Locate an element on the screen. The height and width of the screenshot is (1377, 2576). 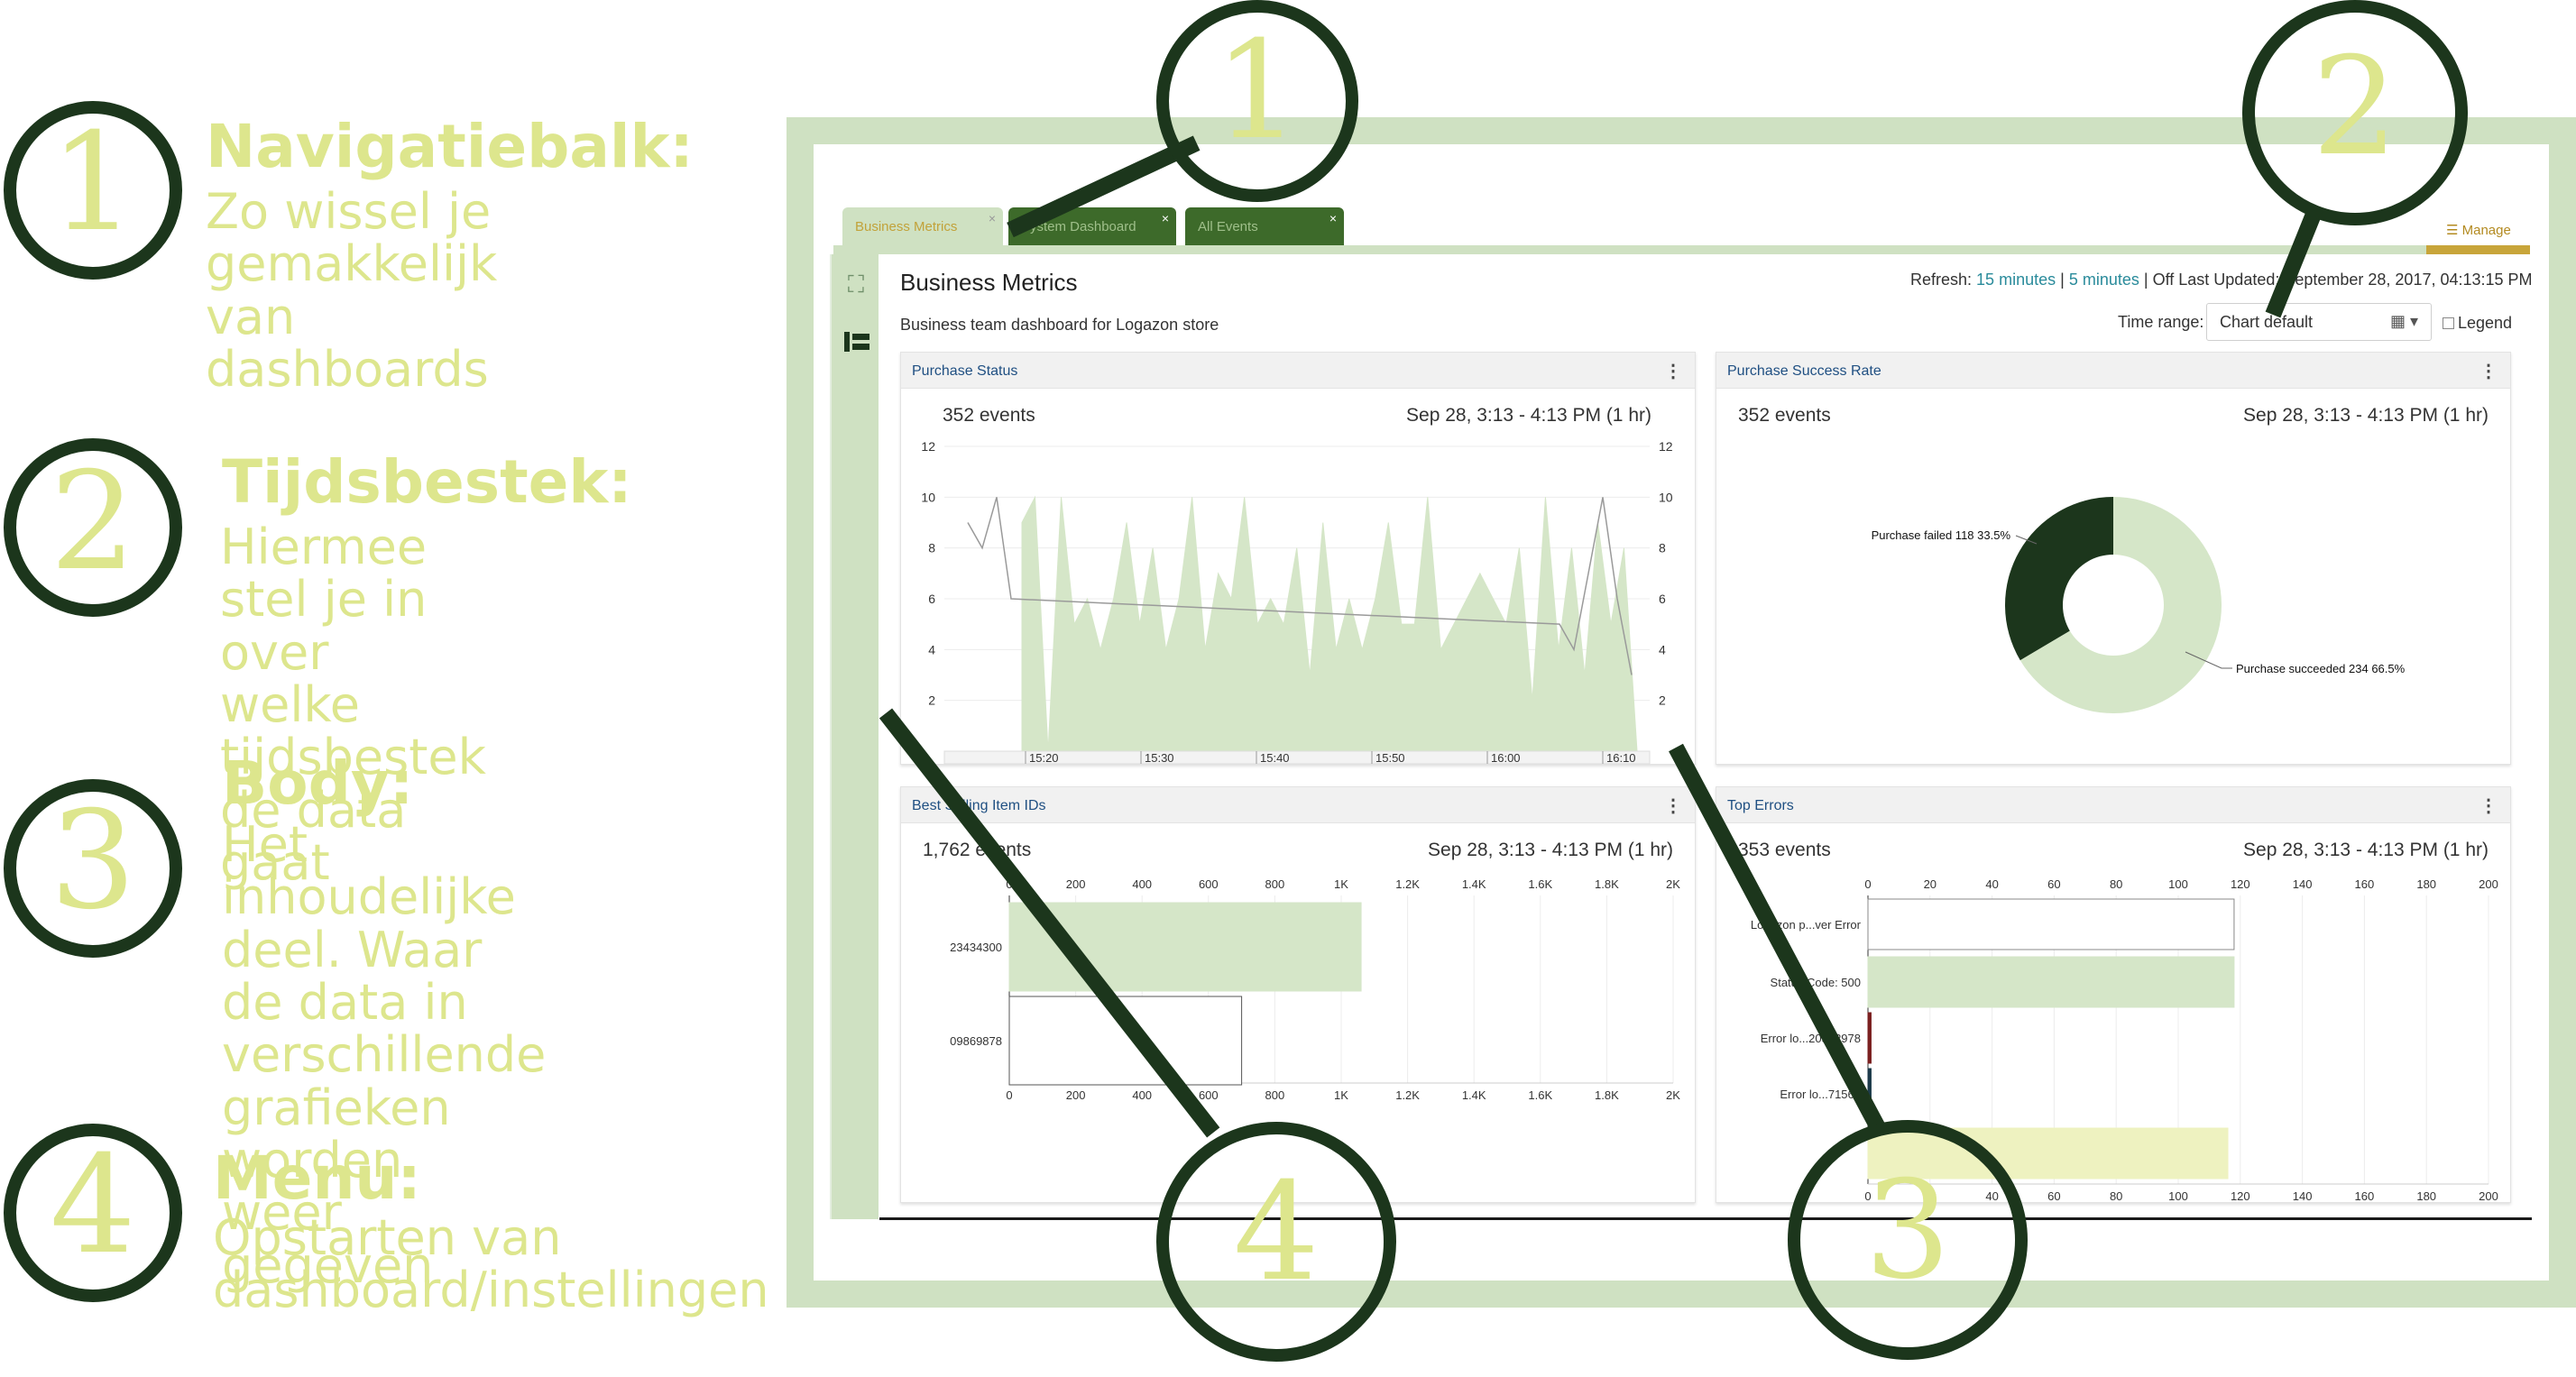
legend-description: Zo wissel je gemakkelijk van dashboards is located at coordinates (352, 290).